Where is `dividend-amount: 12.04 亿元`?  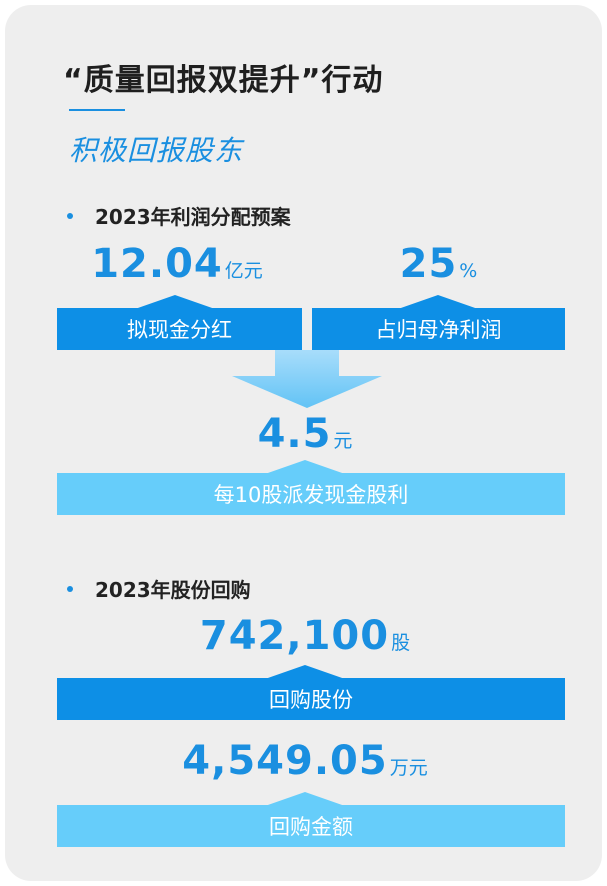
dividend-amount: 12.04 亿元 is located at coordinates (177, 264).